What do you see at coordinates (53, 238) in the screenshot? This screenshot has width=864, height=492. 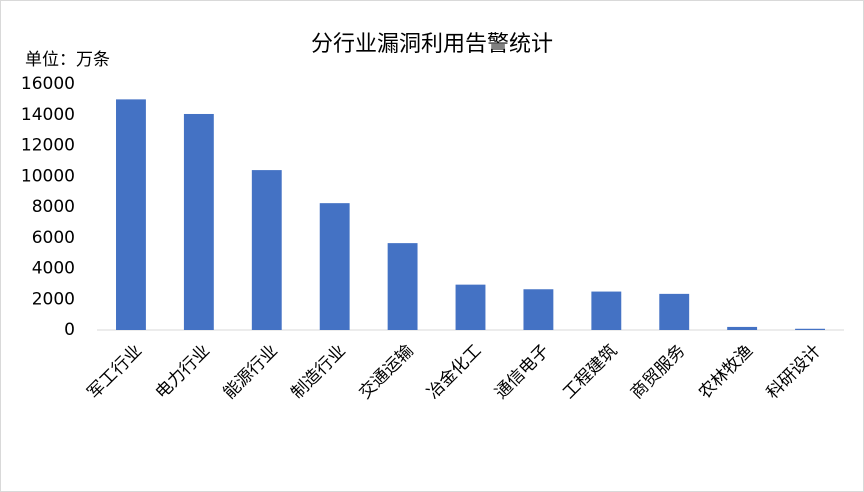 I see `y-tick-label: 6000` at bounding box center [53, 238].